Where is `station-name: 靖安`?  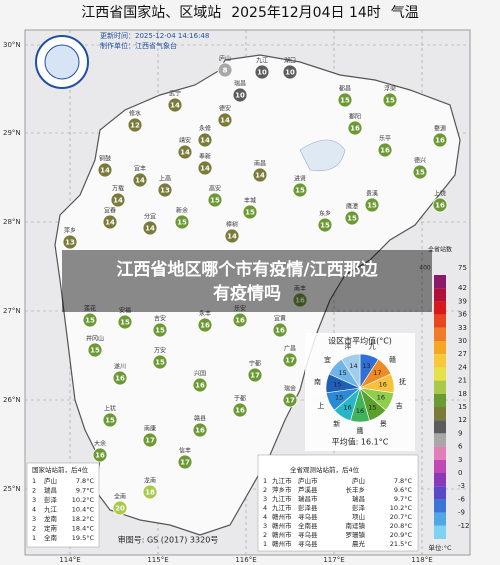
station-name: 靖安 is located at coordinates (185, 141).